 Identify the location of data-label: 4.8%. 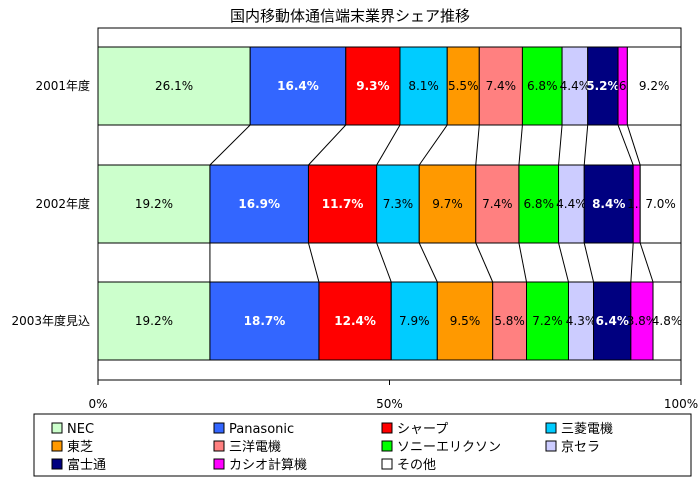
(667, 321).